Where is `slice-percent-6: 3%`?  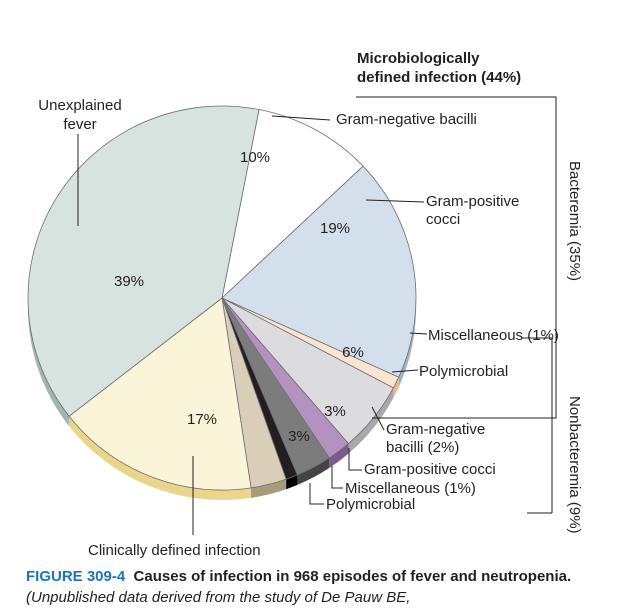
slice-percent-6: 3% is located at coordinates (335, 411).